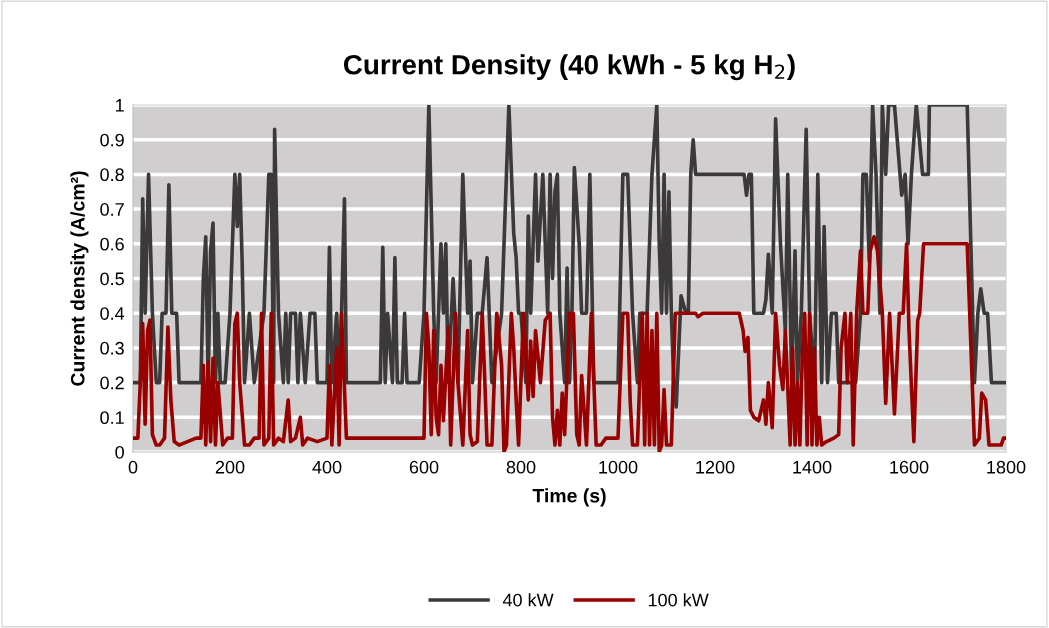 This screenshot has height=628, width=1049. What do you see at coordinates (133, 467) in the screenshot?
I see `x-tick-label: 0` at bounding box center [133, 467].